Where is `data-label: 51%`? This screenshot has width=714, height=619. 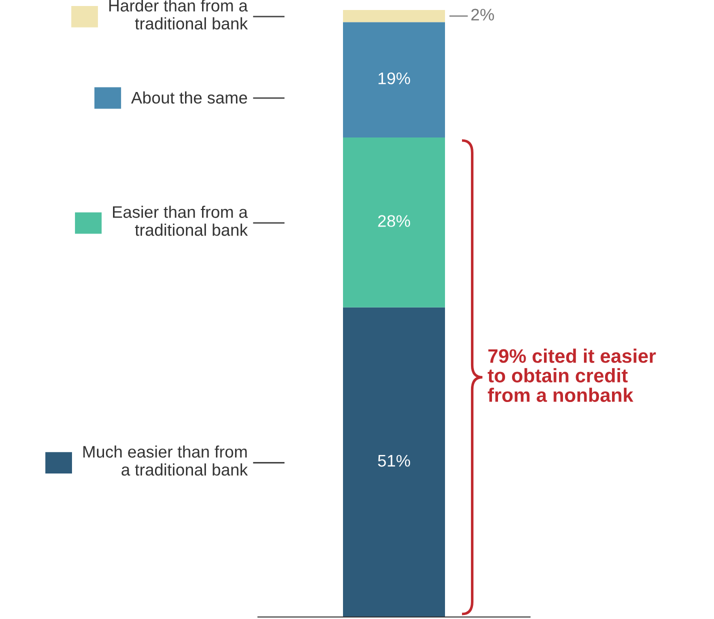 data-label: 51% is located at coordinates (394, 460).